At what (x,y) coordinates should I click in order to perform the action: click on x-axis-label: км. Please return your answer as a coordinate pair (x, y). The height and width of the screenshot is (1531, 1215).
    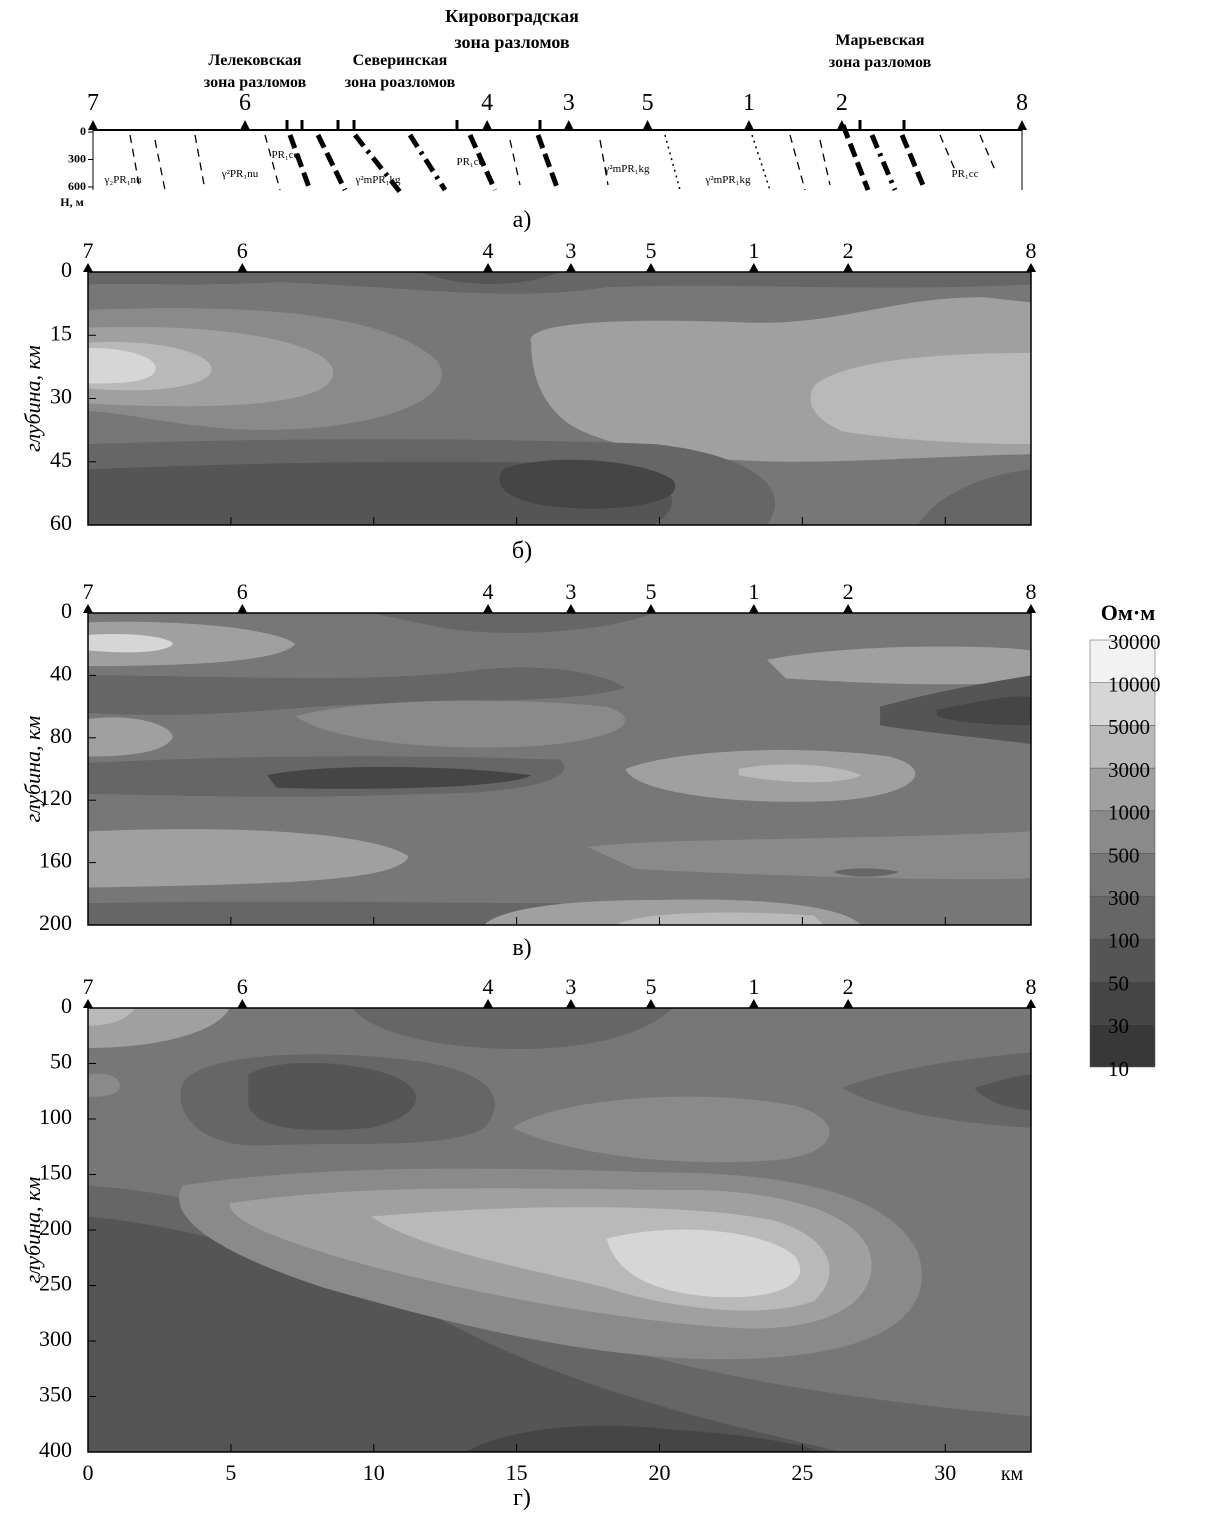
    Looking at the image, I should click on (1012, 1474).